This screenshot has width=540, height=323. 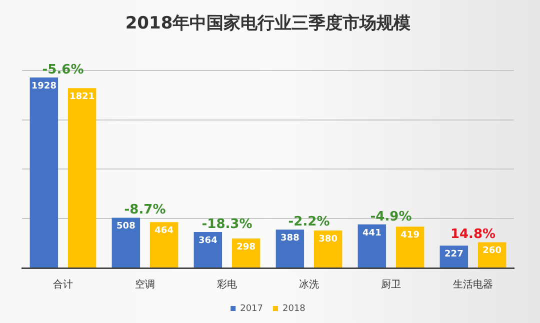 I want to click on legend-label: 2017, so click(x=251, y=309).